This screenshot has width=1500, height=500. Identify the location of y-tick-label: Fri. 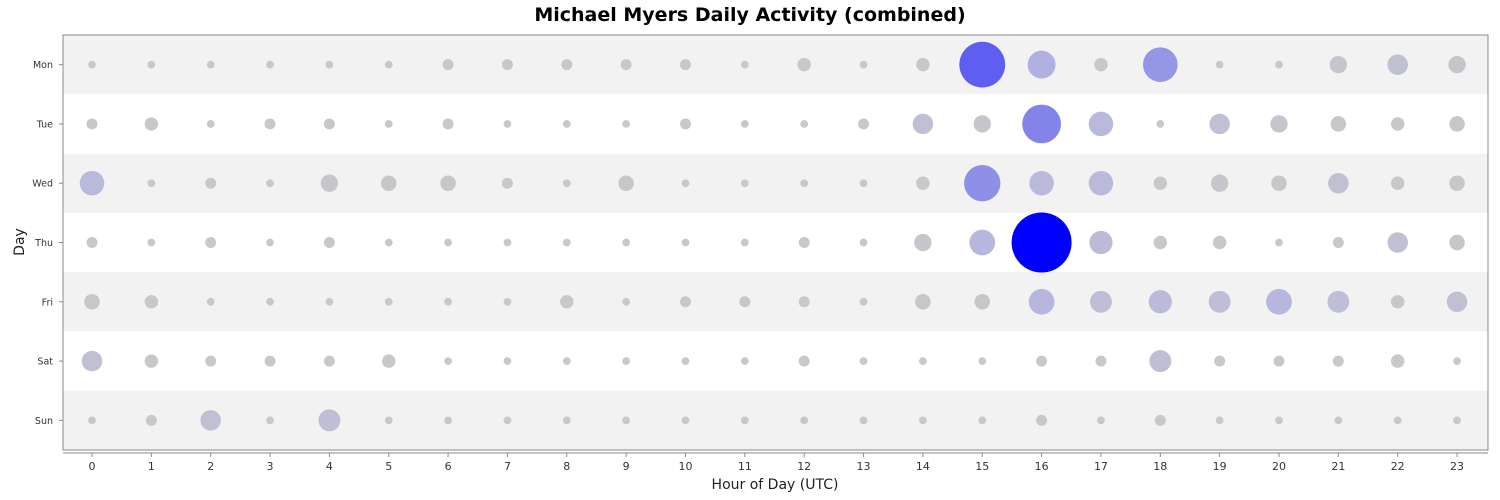
(47, 302).